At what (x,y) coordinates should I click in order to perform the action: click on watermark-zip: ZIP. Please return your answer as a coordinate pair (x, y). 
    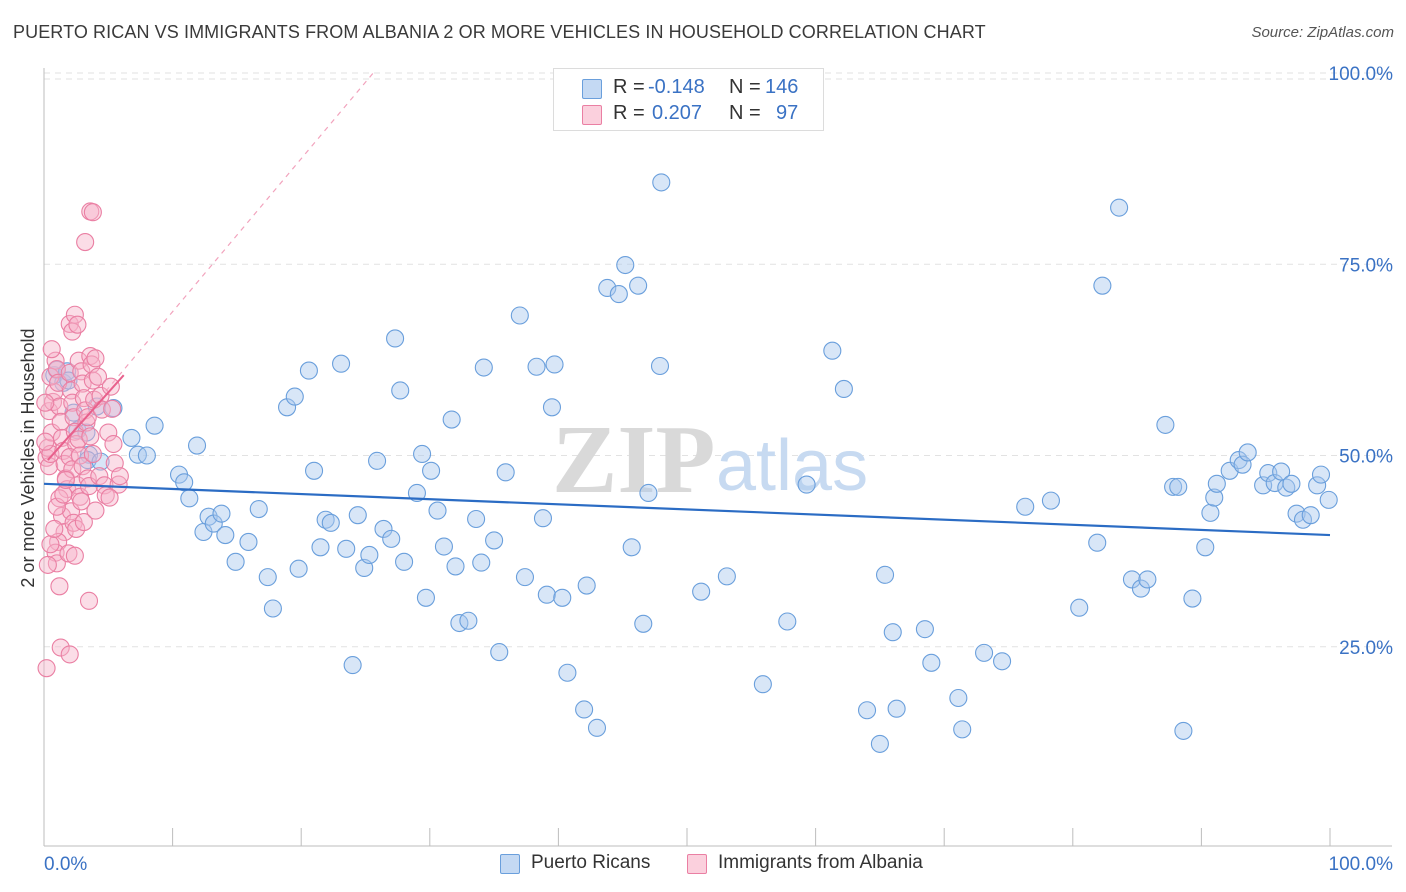
    Looking at the image, I should click on (633, 460).